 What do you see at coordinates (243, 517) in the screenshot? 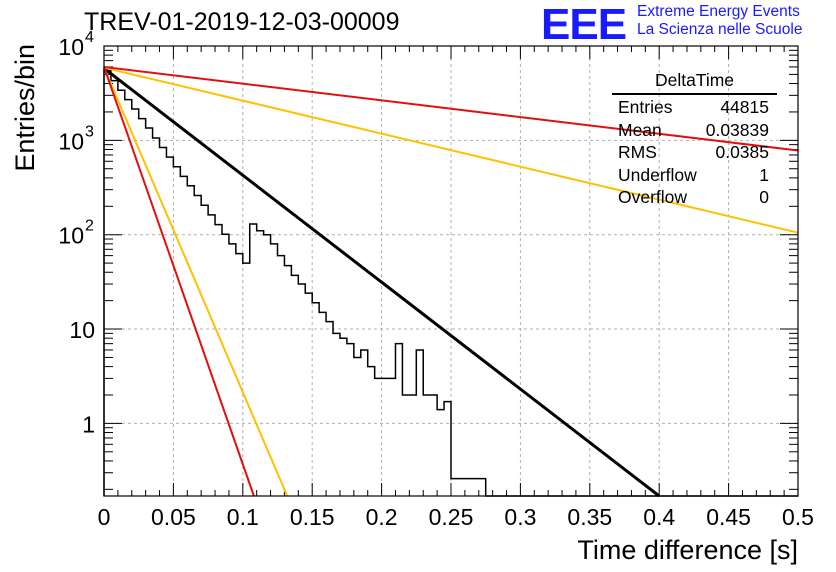
I see `x-tick-label: 0.1` at bounding box center [243, 517].